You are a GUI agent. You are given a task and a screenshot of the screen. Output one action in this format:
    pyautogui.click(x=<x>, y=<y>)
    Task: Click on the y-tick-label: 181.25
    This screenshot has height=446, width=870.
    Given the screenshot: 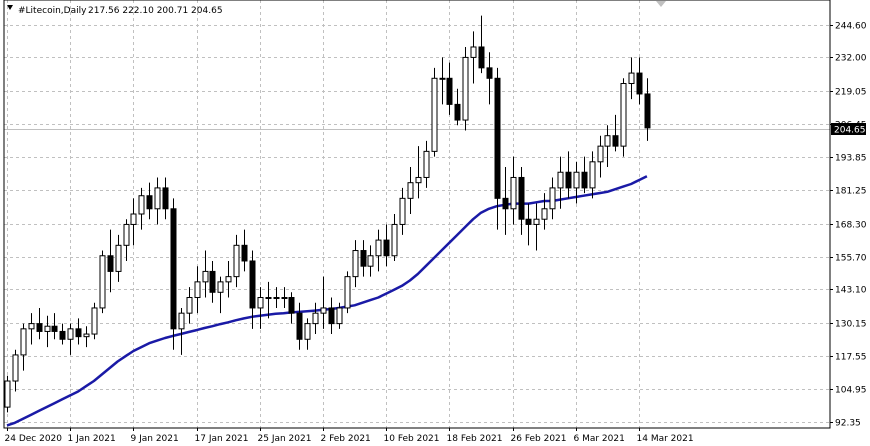 What is the action you would take?
    pyautogui.click(x=851, y=192)
    